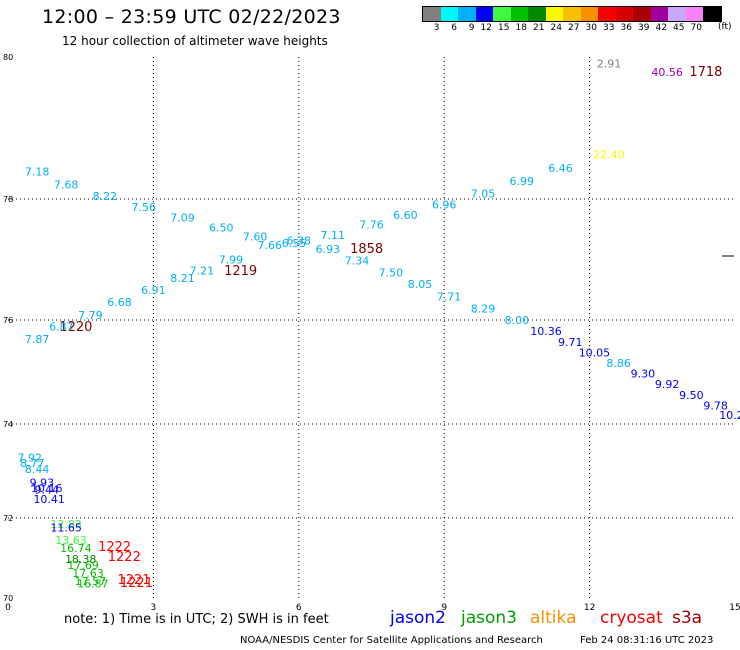 The width and height of the screenshot is (740, 650). I want to click on wave-height-label: 6.99, so click(521, 181).